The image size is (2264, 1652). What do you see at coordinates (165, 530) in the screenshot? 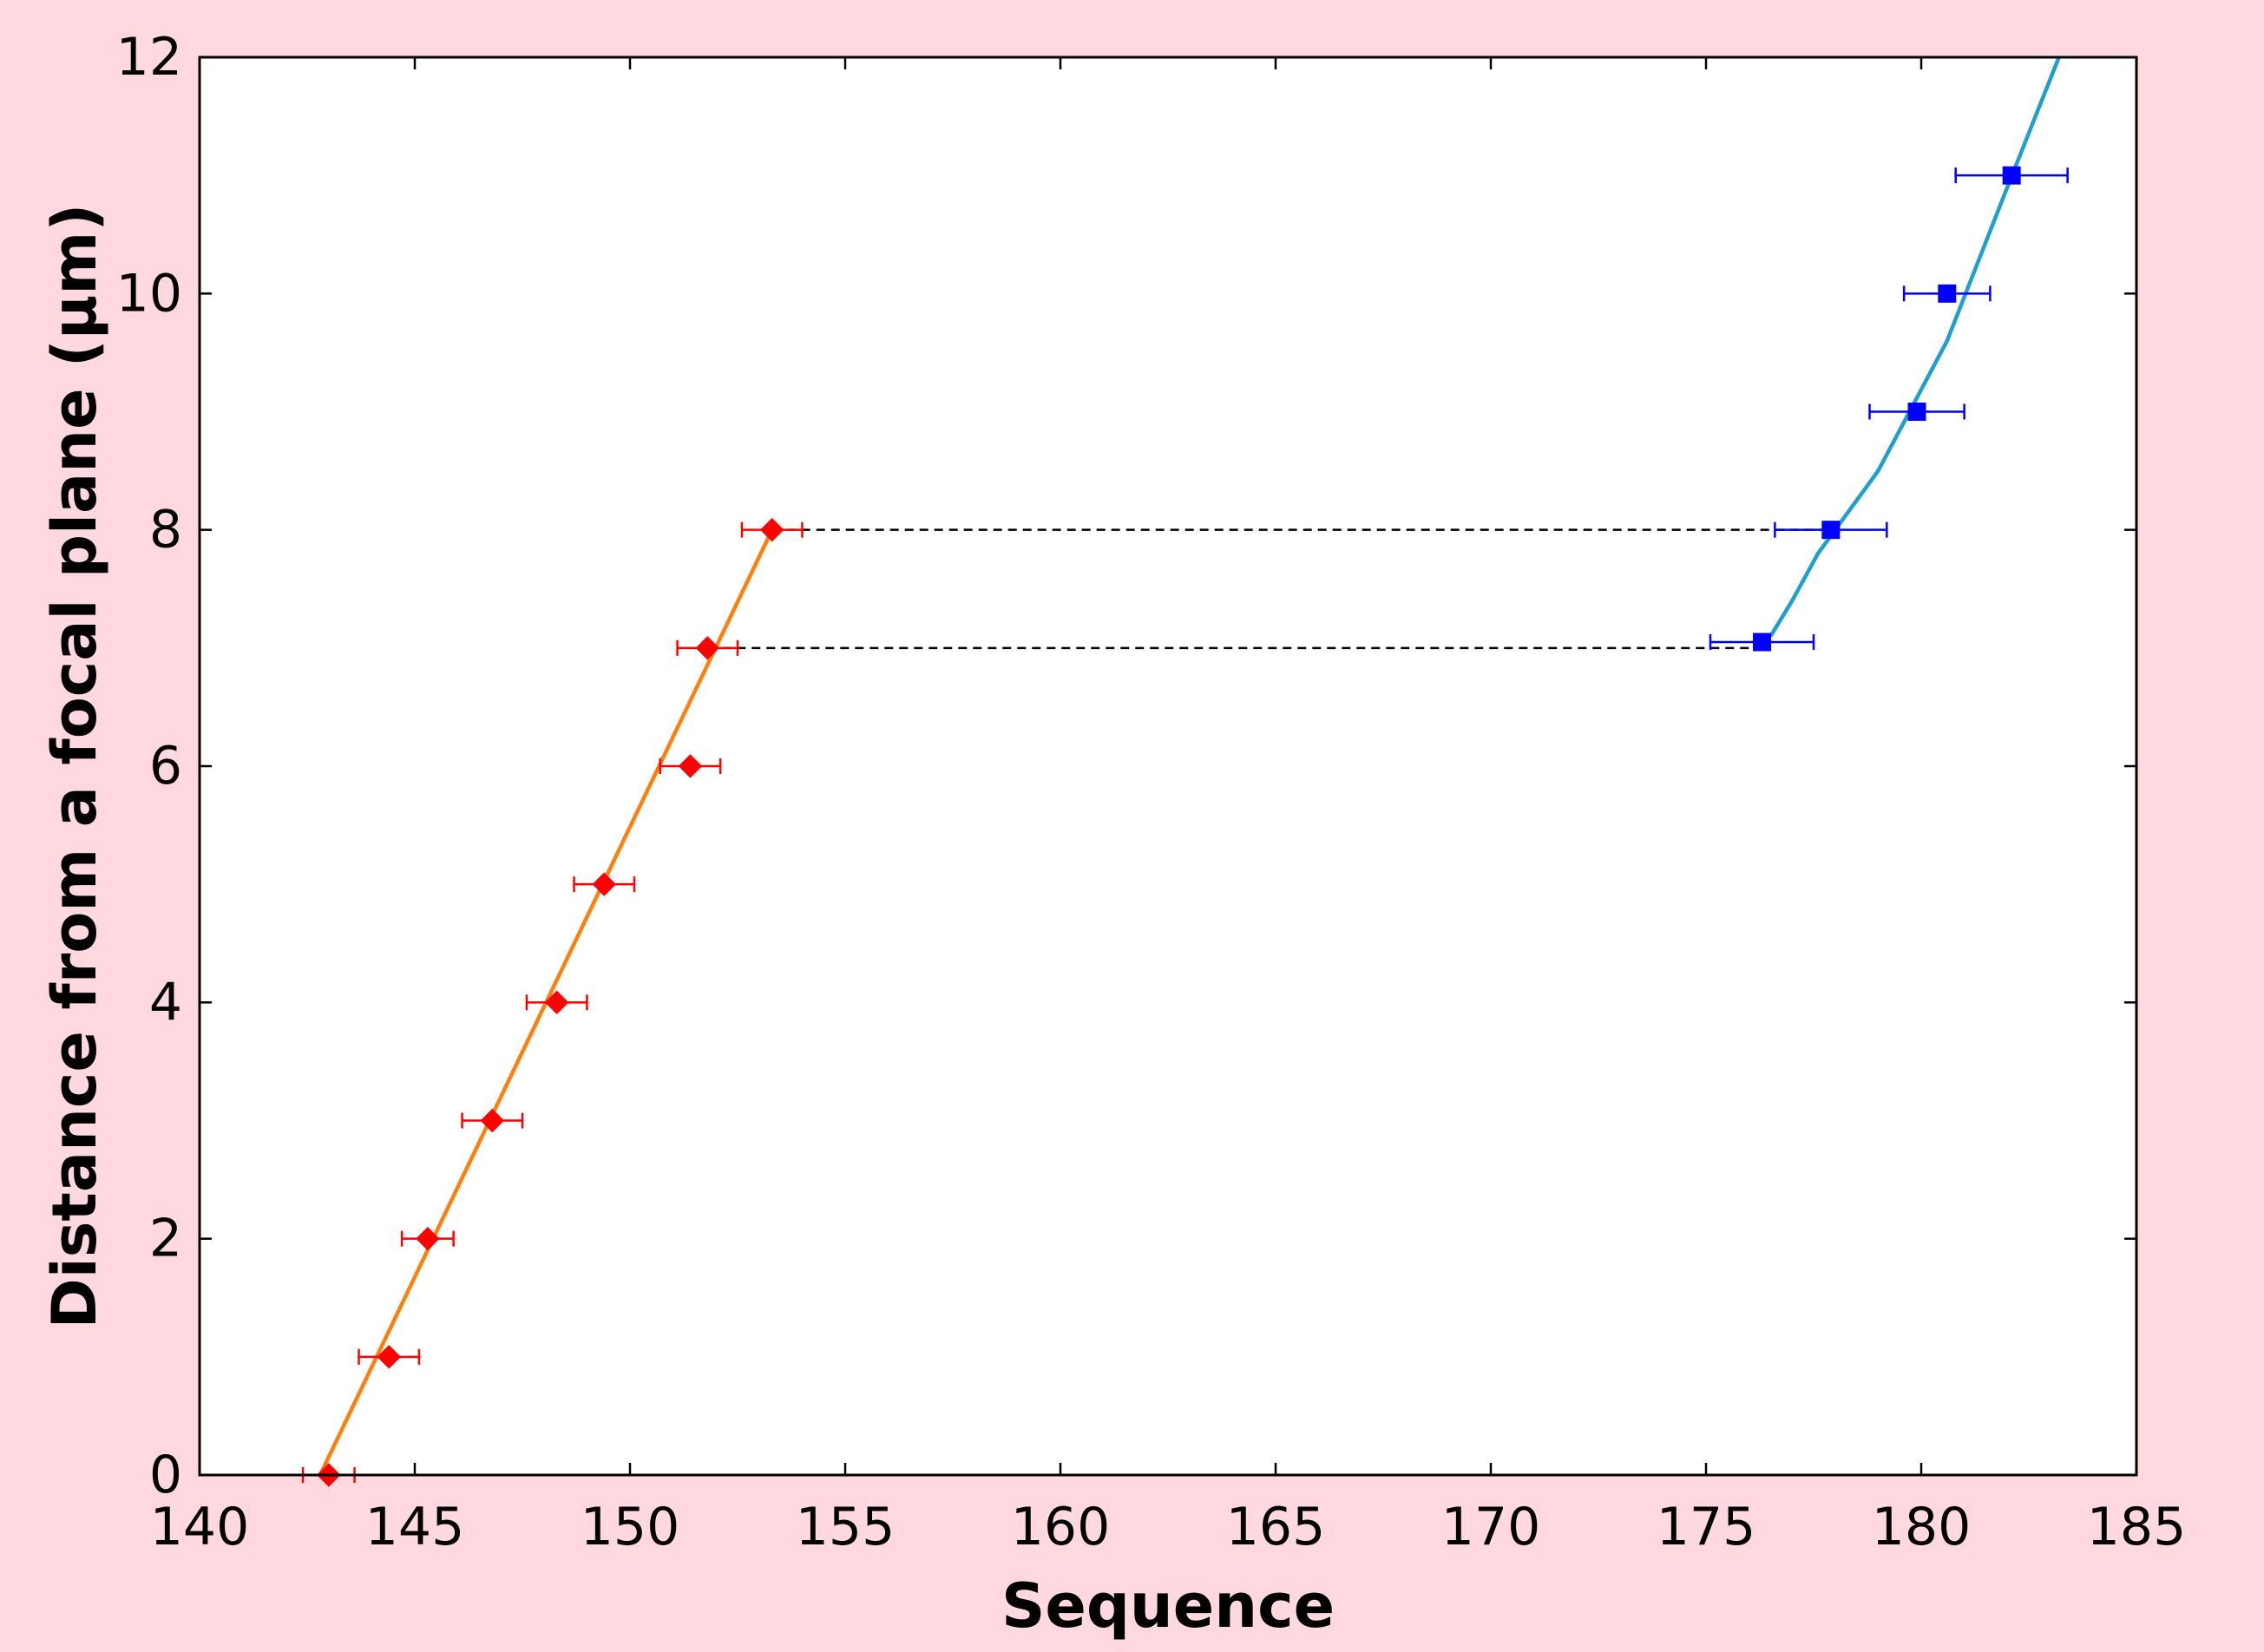
I see `y-tick-label: 8` at bounding box center [165, 530].